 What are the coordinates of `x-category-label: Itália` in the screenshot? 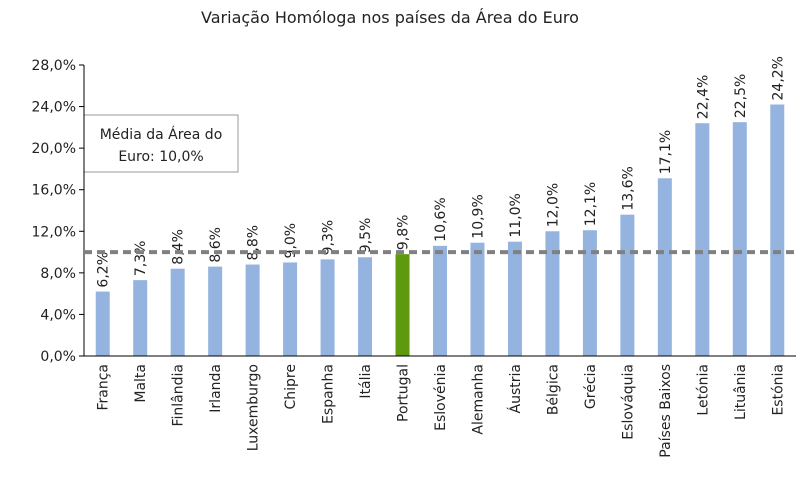 It's located at (366, 381).